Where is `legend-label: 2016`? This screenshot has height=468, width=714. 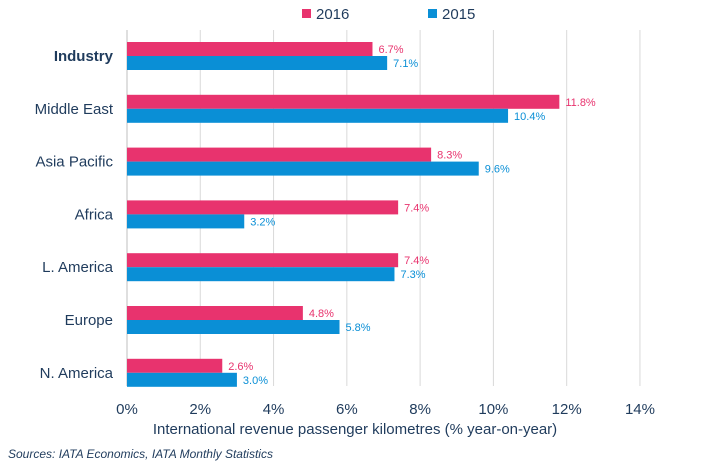 legend-label: 2016 is located at coordinates (332, 14).